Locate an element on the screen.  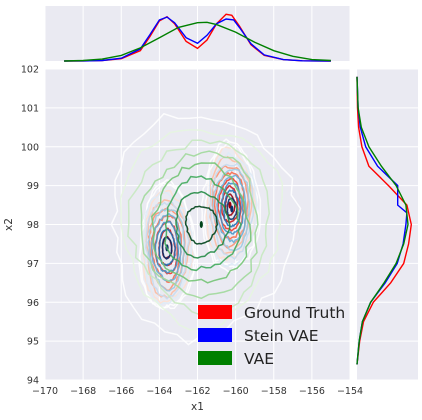
y-axis-label: x2 is located at coordinates (9, 224).